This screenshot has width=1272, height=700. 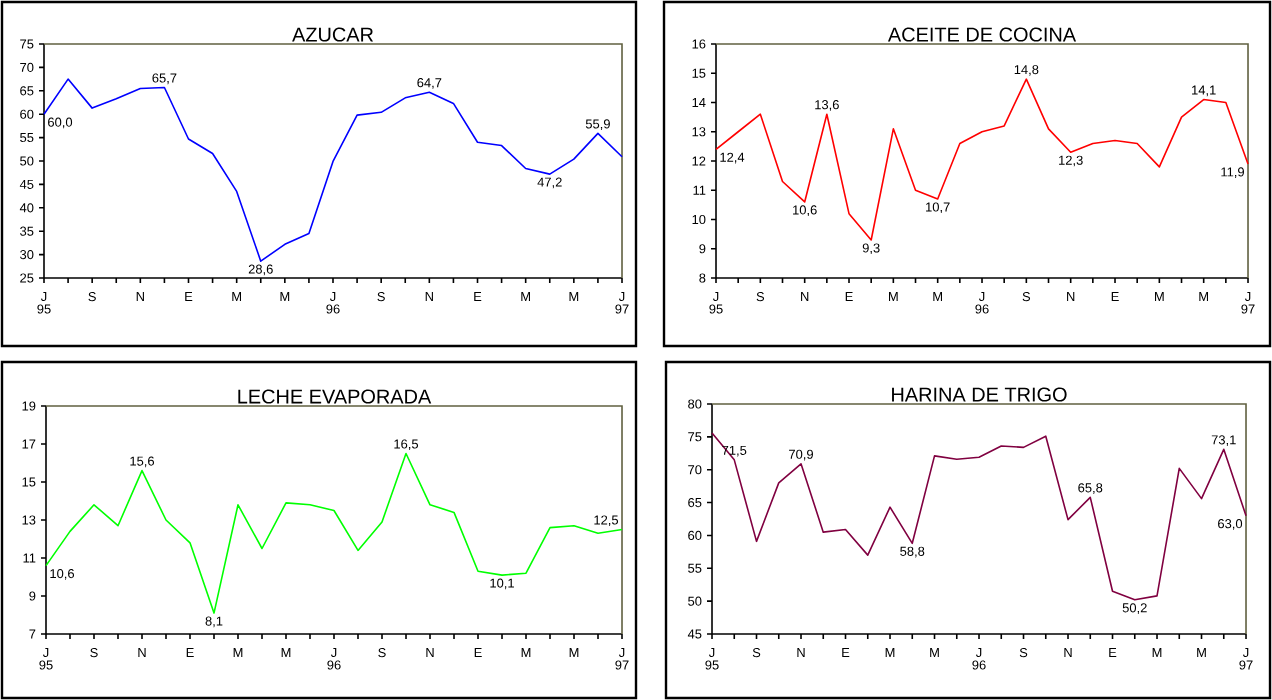 What do you see at coordinates (333, 34) in the screenshot?
I see `chart-title: AZUCAR` at bounding box center [333, 34].